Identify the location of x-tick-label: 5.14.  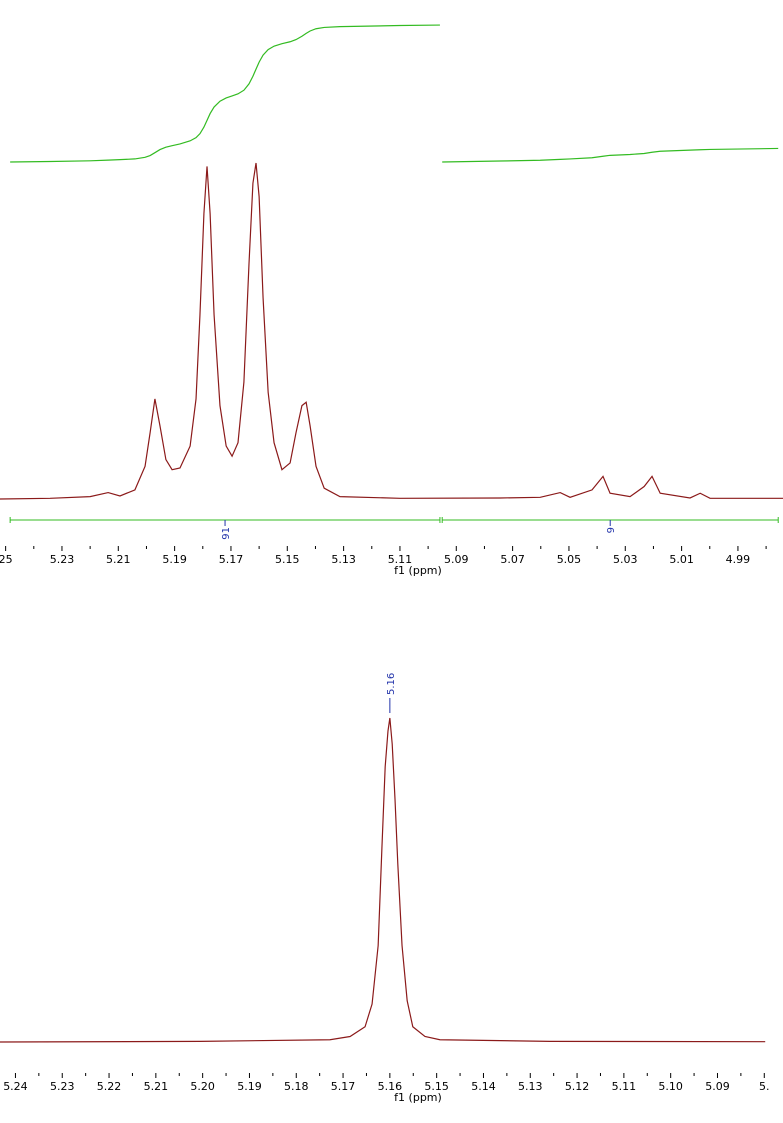
(483, 1086).